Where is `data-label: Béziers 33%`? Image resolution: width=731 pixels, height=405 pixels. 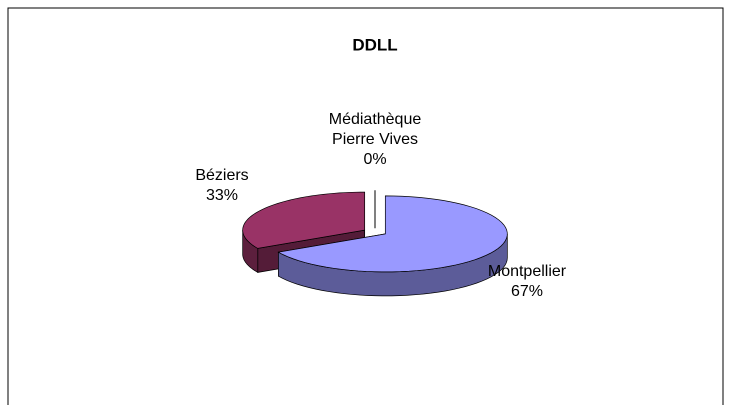
data-label: Béziers 33% is located at coordinates (222, 186).